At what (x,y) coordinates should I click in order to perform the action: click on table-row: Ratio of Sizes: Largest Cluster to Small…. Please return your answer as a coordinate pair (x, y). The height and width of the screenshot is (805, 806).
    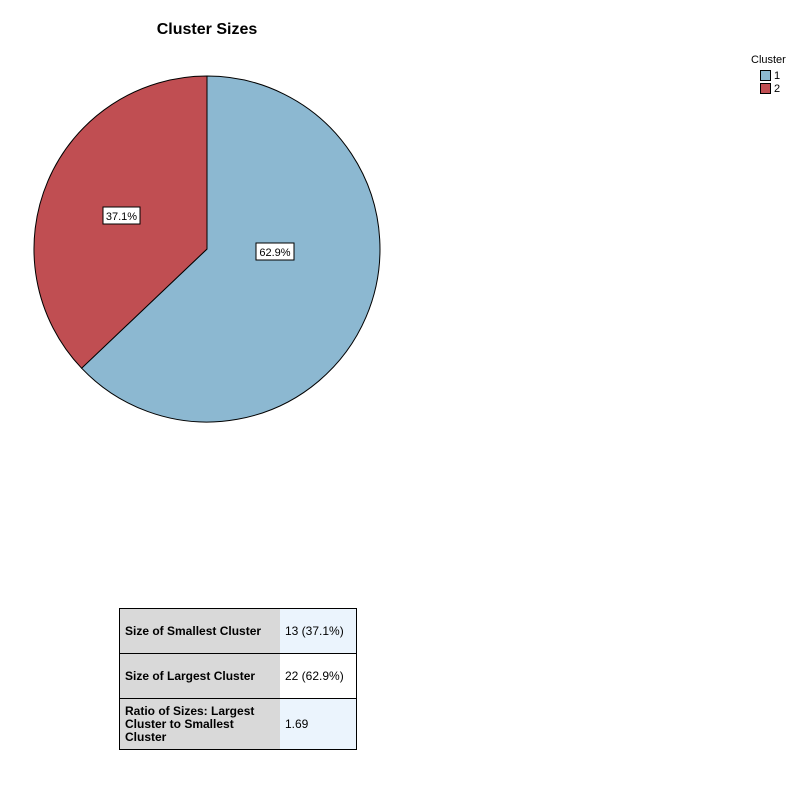
    Looking at the image, I should click on (238, 724).